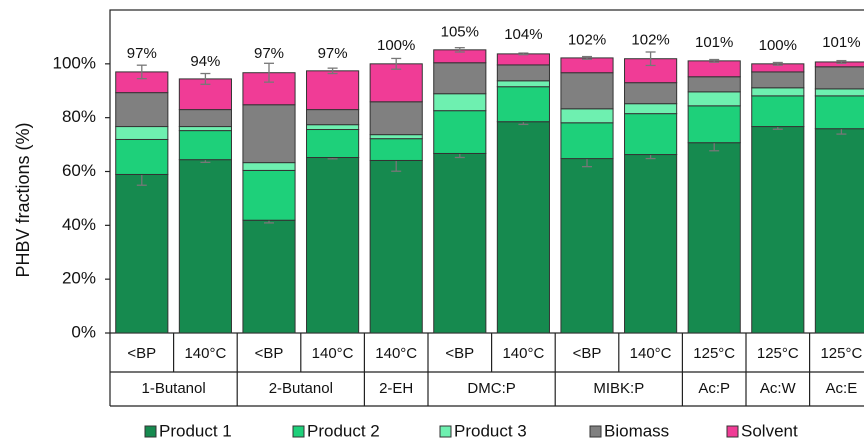 The height and width of the screenshot is (444, 864). Describe the element at coordinates (79, 116) in the screenshot. I see `y-tick-label: 80%` at that location.